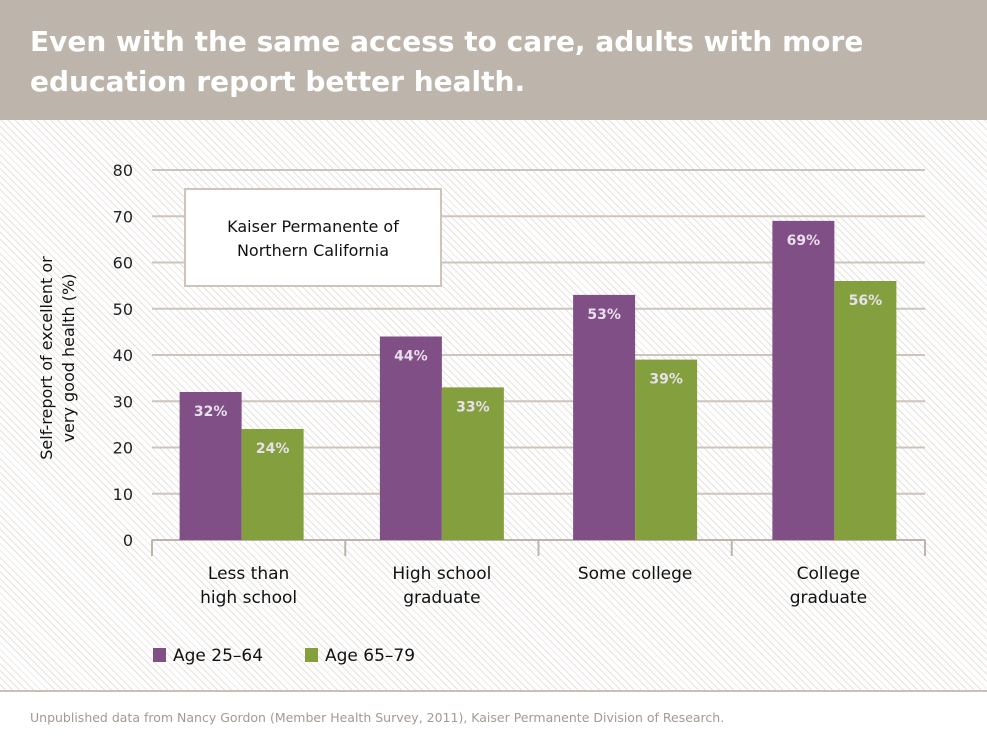 The height and width of the screenshot is (747, 987). Describe the element at coordinates (123, 355) in the screenshot. I see `y-tick-label: 40` at that location.